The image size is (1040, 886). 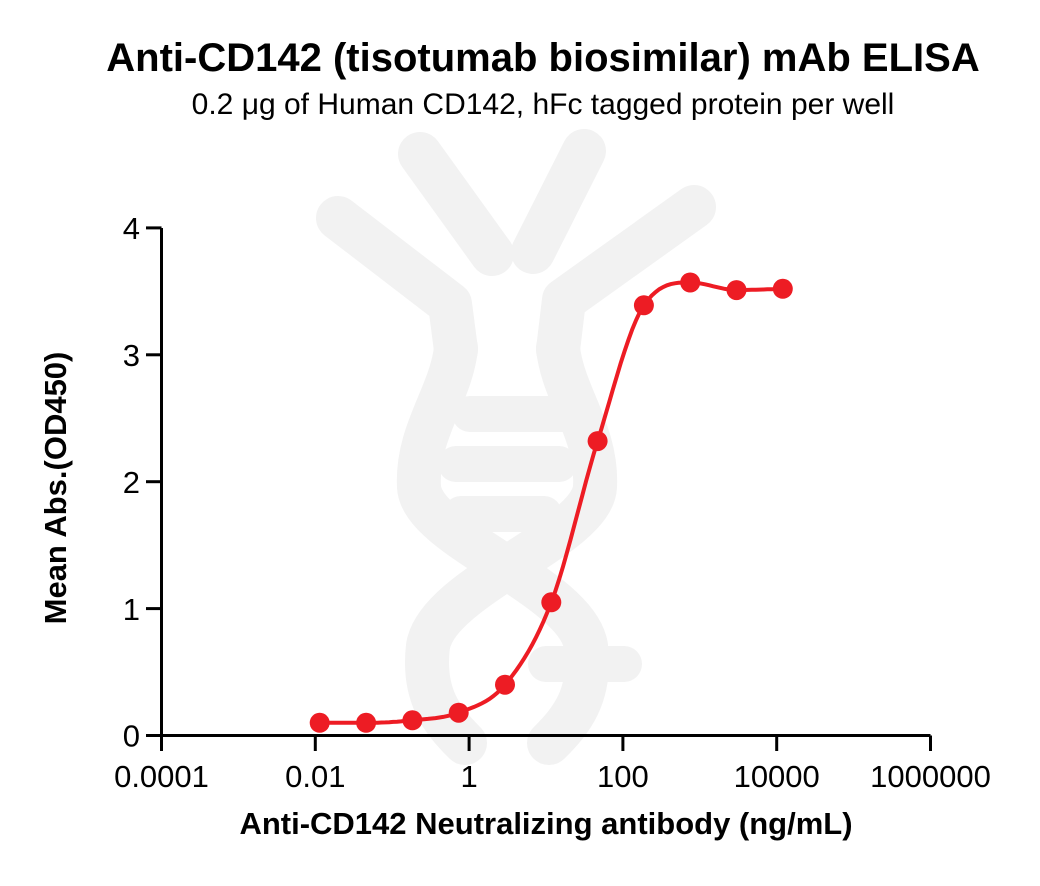 I want to click on watermark-helix-strand-left, so click(x=502, y=545).